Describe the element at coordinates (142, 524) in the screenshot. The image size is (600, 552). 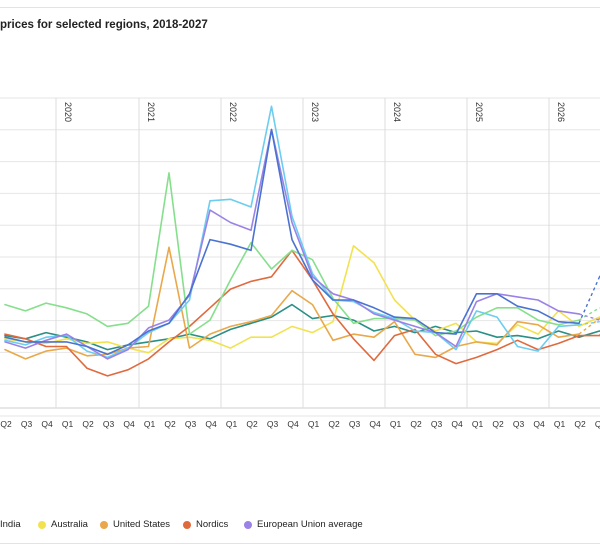
I see `legend-label: United States` at that location.